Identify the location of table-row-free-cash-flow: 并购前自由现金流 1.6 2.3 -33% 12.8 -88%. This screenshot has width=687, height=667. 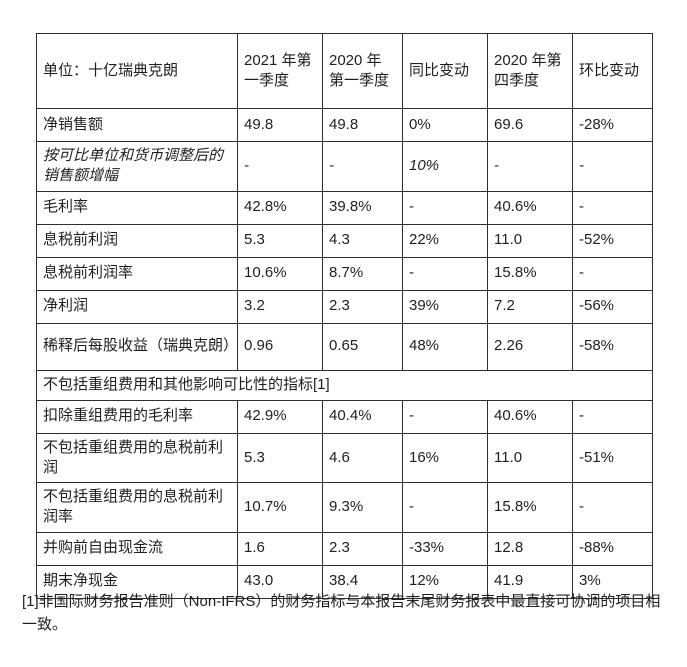
(344, 548).